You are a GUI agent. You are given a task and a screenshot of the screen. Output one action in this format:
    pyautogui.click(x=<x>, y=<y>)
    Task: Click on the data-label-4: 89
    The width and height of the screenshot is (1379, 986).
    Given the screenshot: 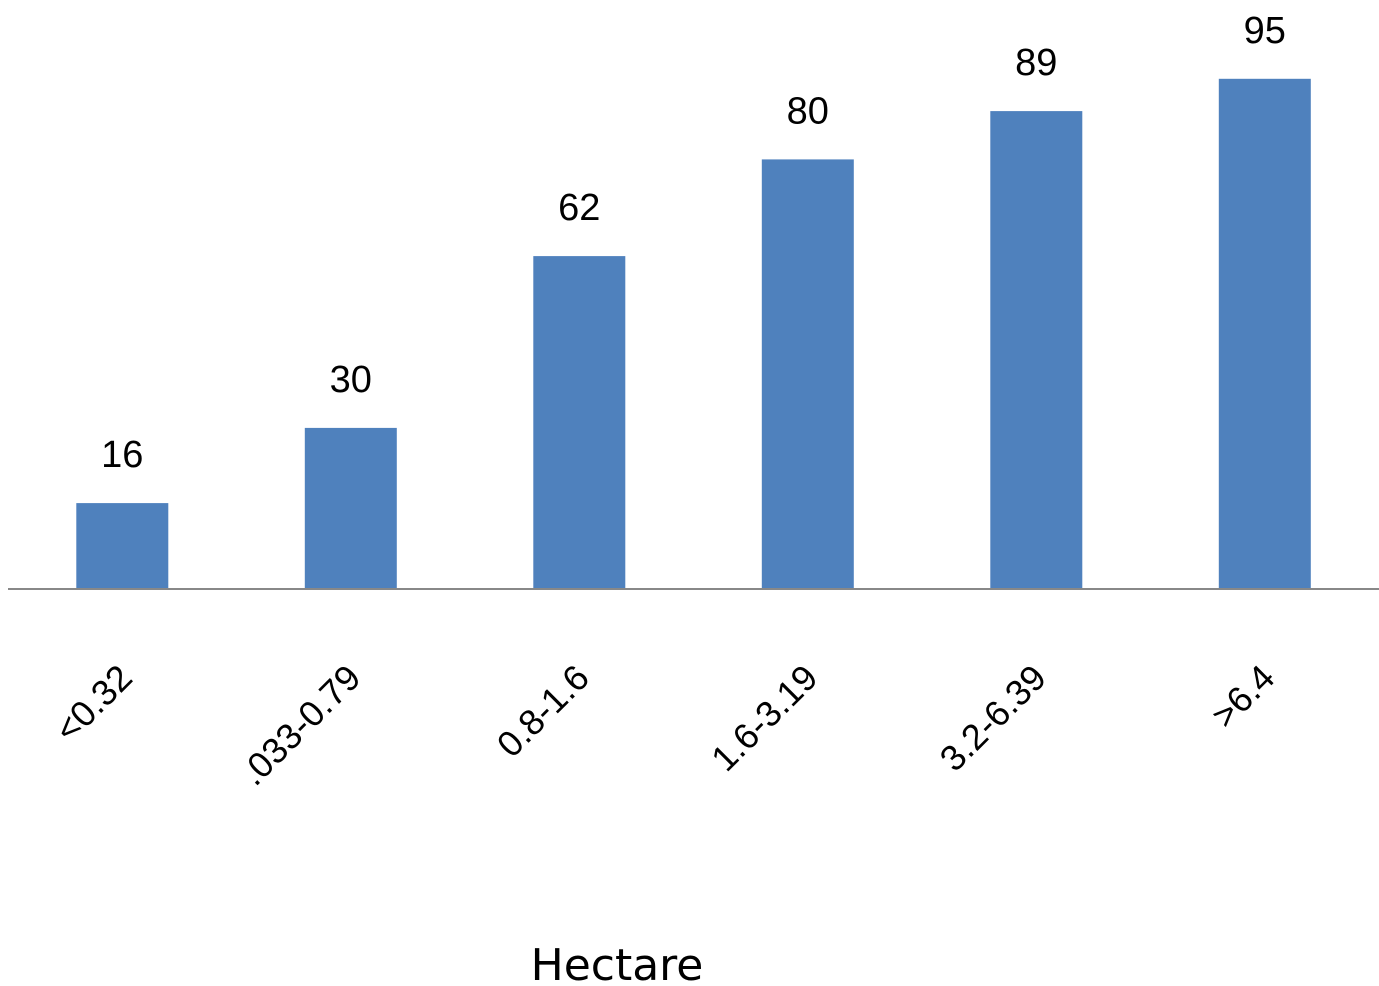 What is the action you would take?
    pyautogui.click(x=1036, y=63)
    